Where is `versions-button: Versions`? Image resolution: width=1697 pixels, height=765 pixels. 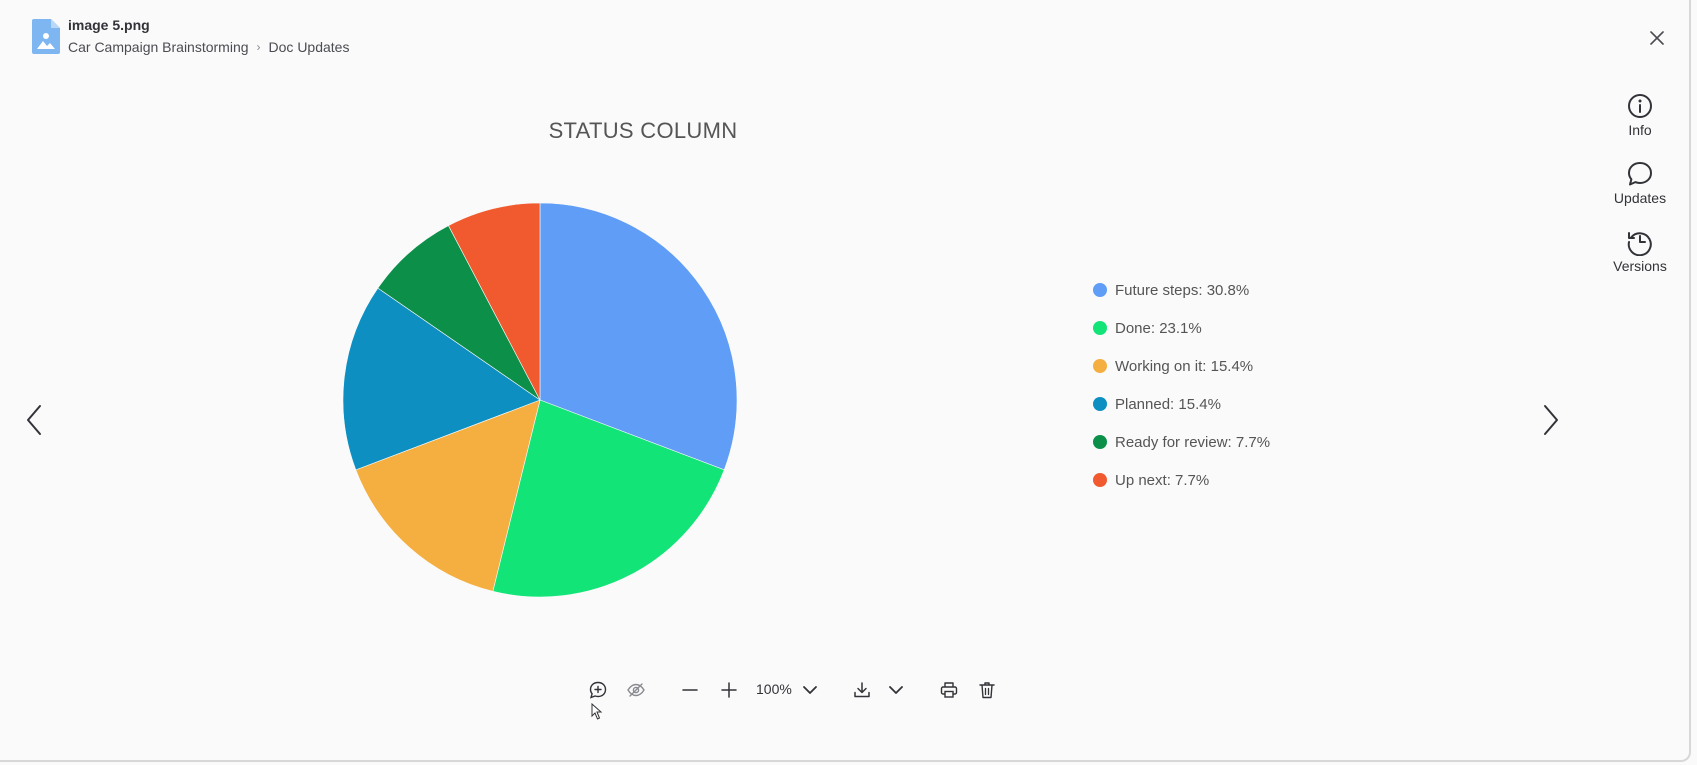 versions-button: Versions is located at coordinates (1640, 258).